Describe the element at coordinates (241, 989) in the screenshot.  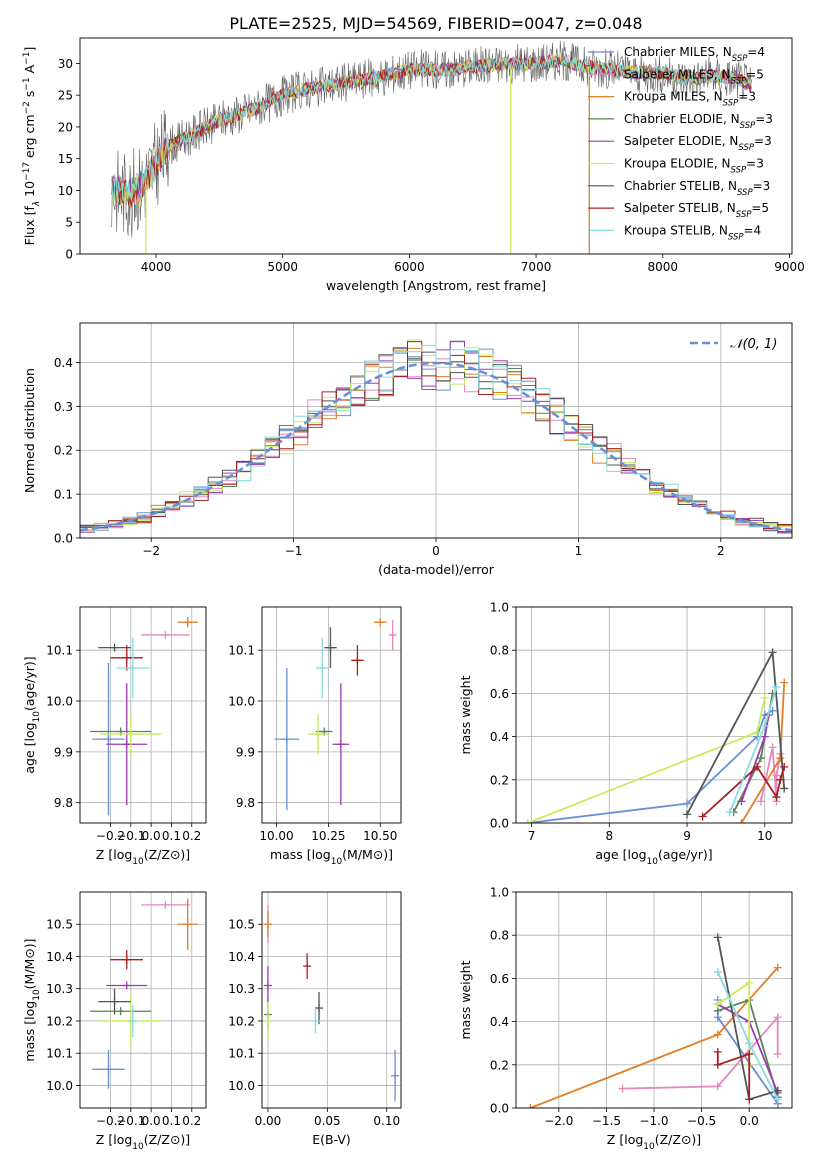
I see `y-tick-label: 10.3` at that location.